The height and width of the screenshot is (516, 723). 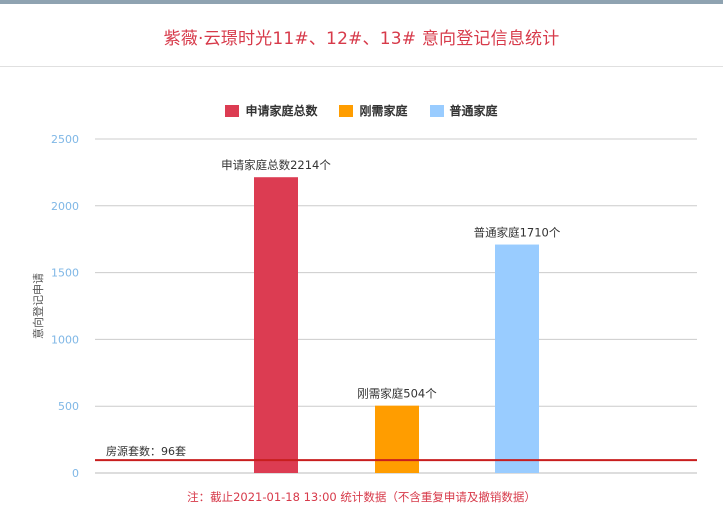 I want to click on legend-item-rigid: 刚需家庭, so click(x=373, y=110).